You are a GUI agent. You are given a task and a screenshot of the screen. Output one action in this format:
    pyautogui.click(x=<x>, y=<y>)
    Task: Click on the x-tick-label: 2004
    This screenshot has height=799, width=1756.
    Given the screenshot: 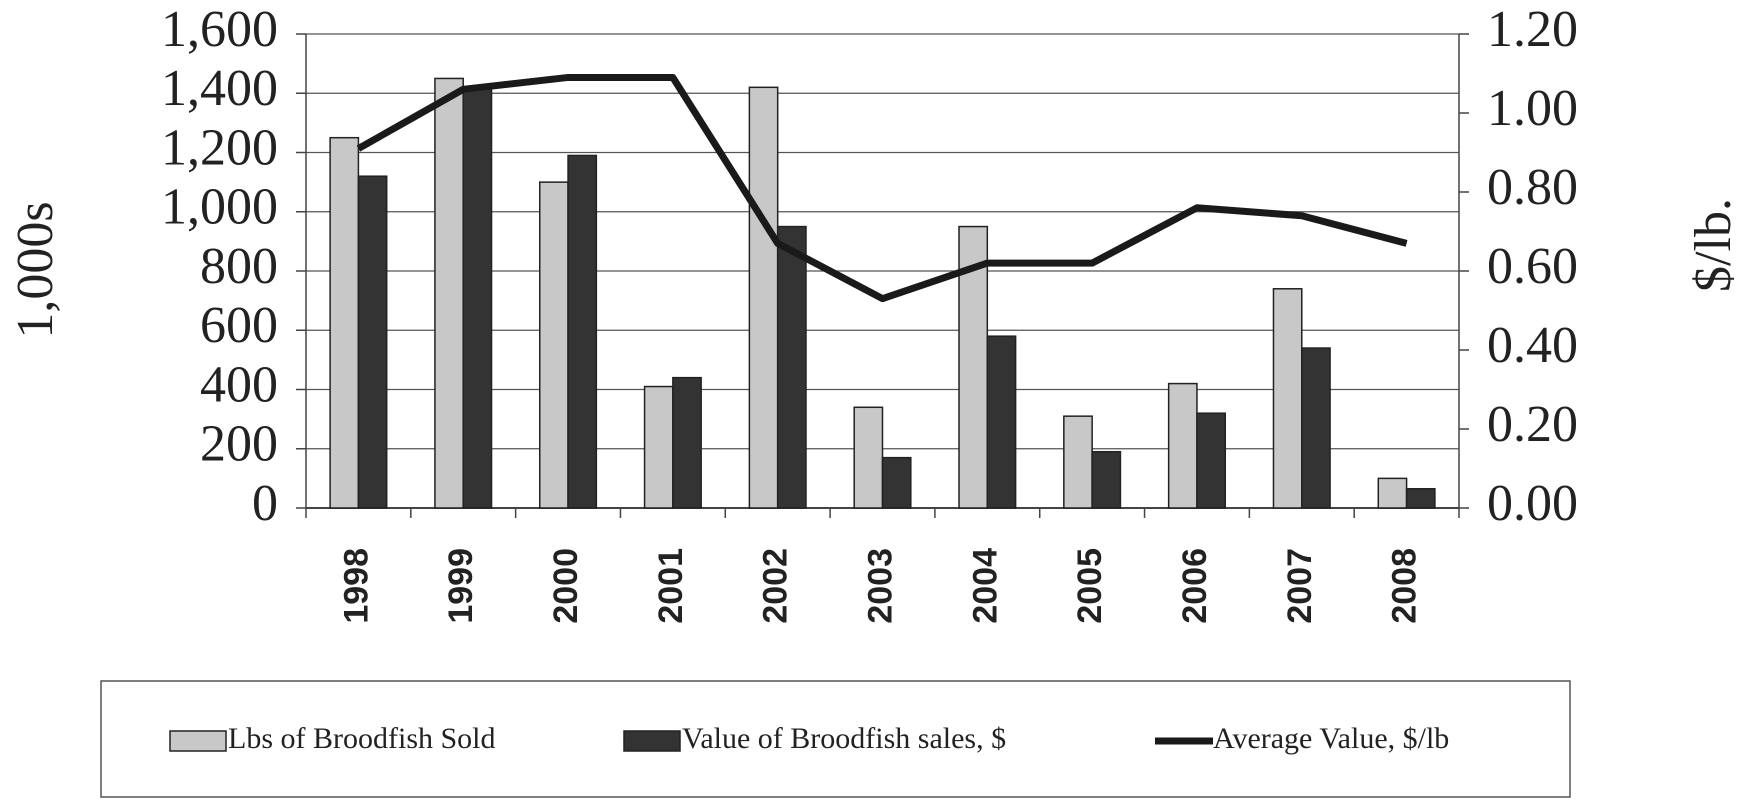 What is the action you would take?
    pyautogui.click(x=985, y=586)
    